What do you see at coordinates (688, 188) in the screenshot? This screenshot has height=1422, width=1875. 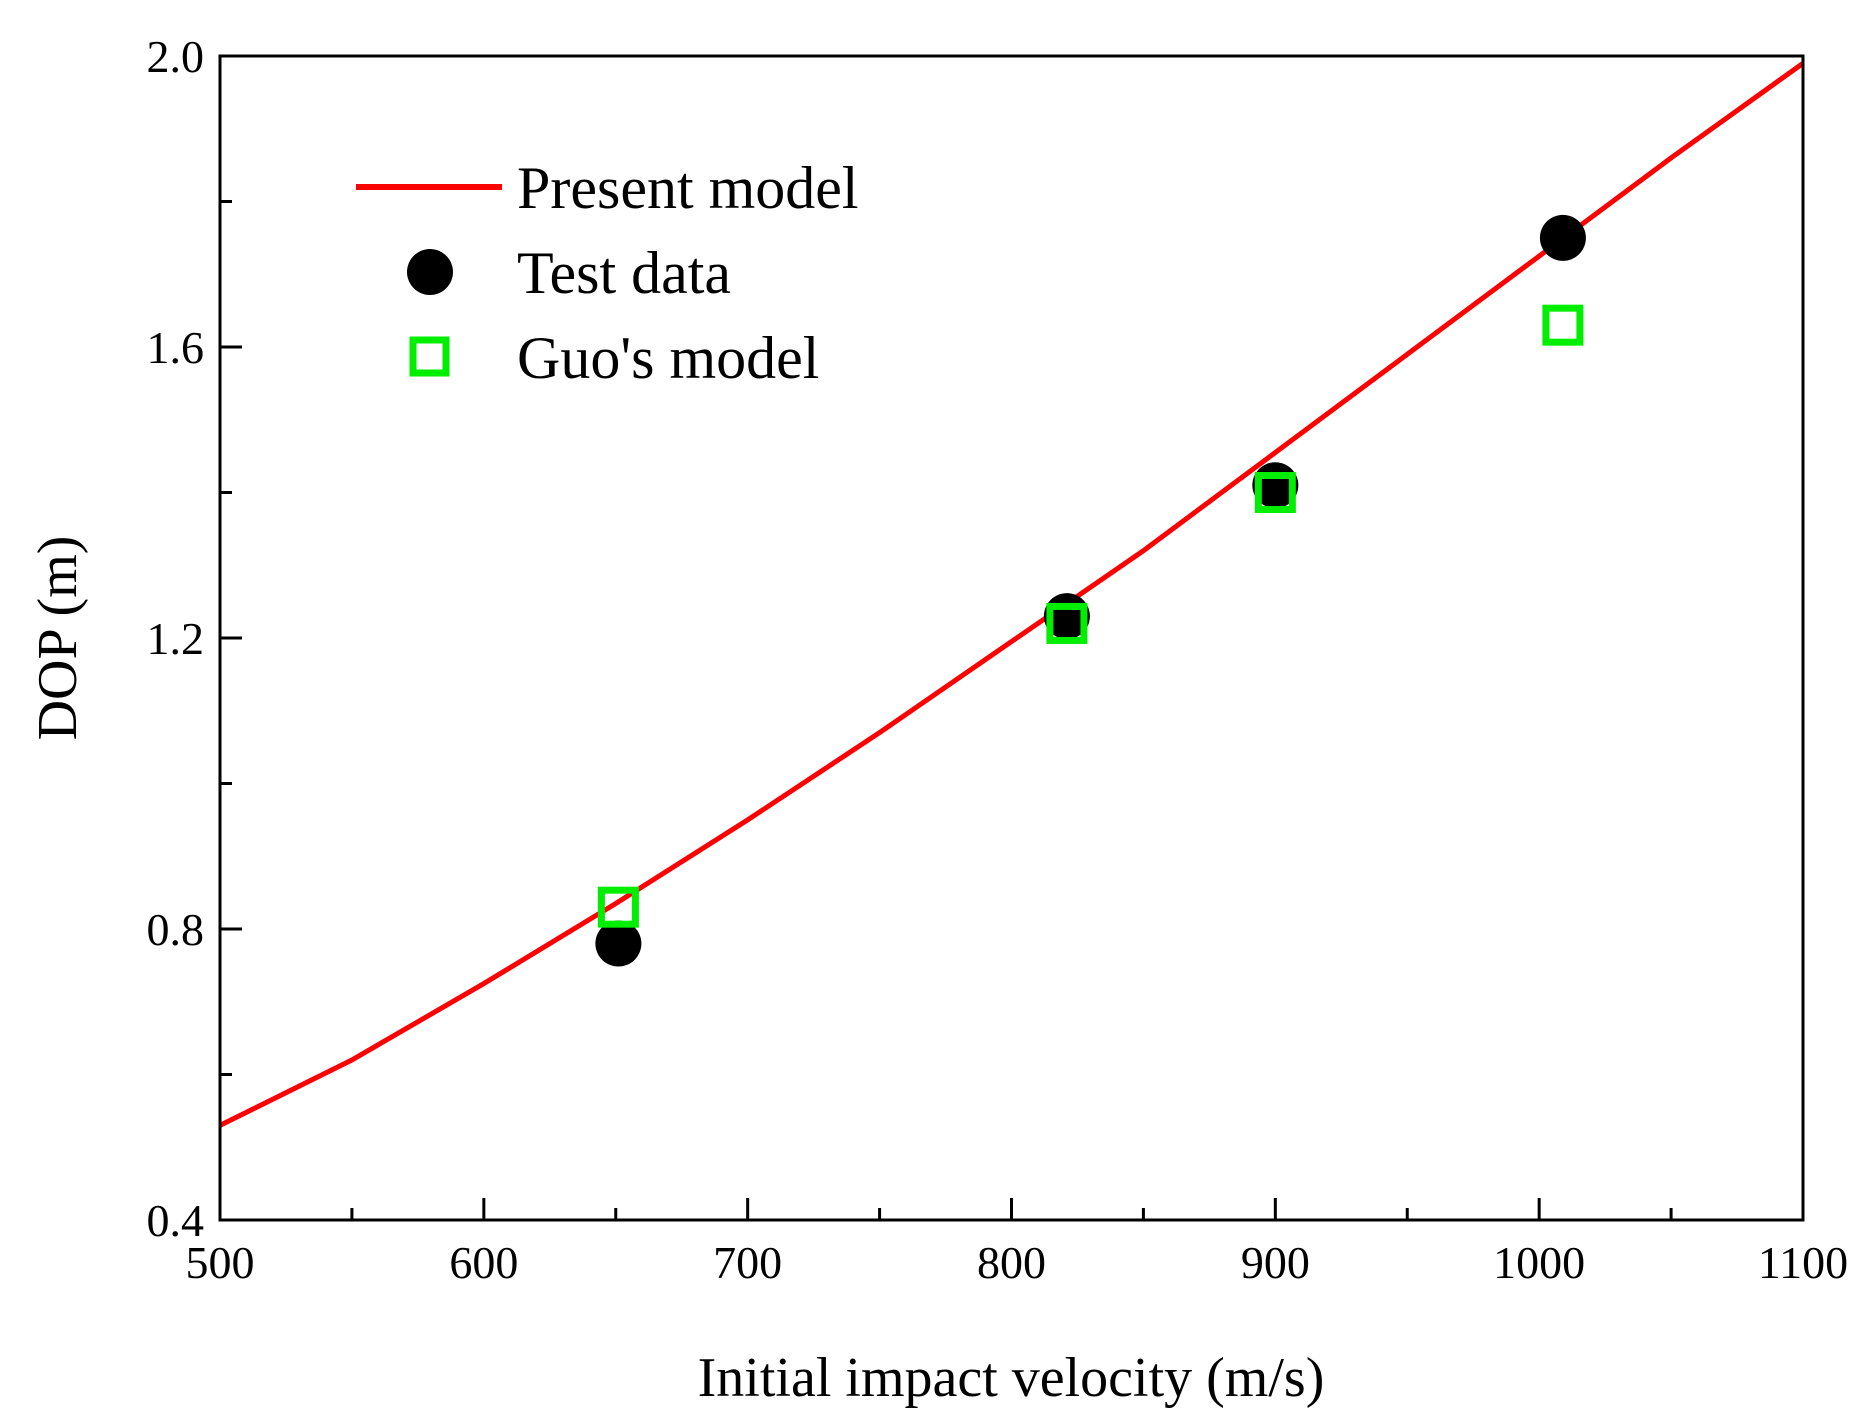 I see `legend-present-model-label: Present model` at bounding box center [688, 188].